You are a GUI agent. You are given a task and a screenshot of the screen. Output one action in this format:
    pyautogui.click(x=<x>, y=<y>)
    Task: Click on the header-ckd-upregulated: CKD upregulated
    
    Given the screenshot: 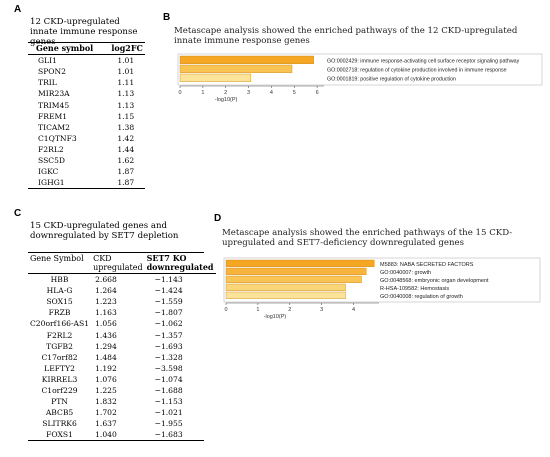 What is the action you would take?
    pyautogui.click(x=118, y=263)
    